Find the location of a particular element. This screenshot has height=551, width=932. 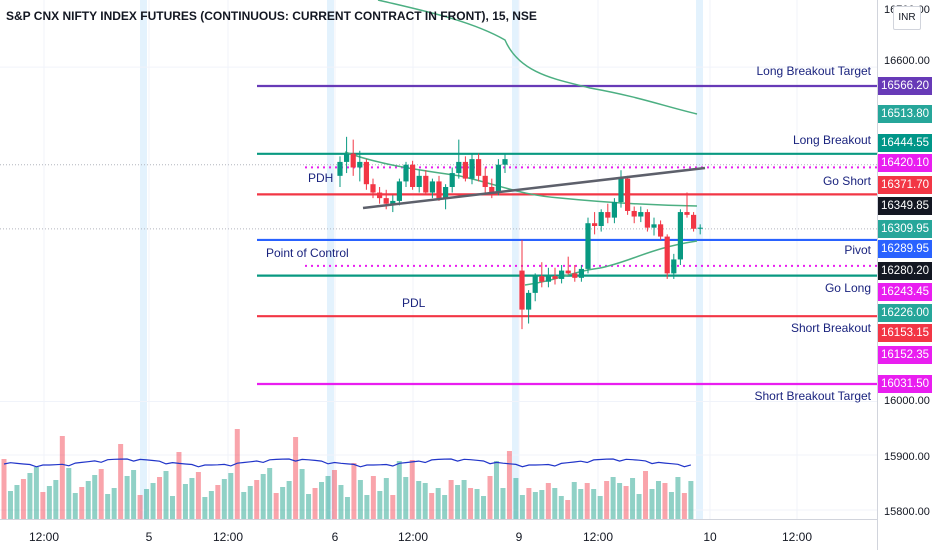

long-breakout-label: Long Breakout is located at coordinates (831, 140).